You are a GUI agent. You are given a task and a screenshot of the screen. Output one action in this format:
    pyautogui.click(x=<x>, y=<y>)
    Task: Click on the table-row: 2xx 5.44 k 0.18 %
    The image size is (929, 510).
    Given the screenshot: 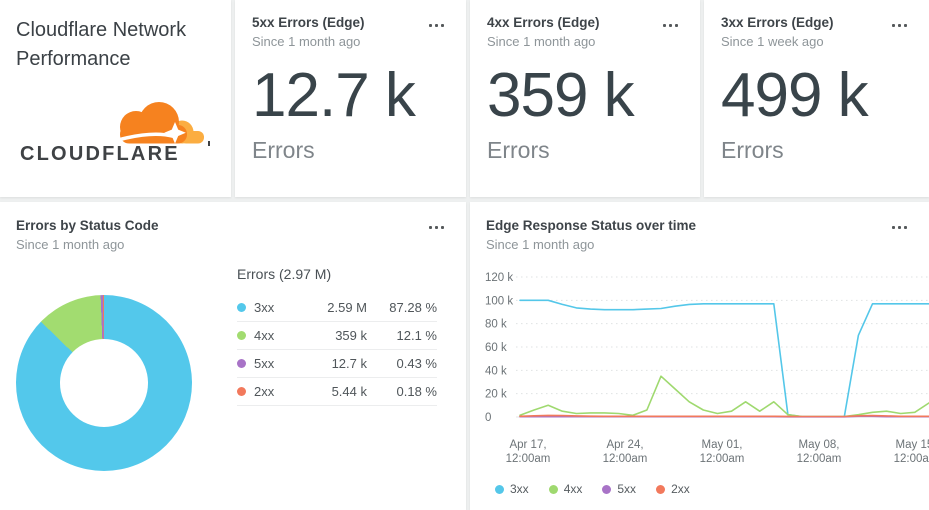 What is the action you would take?
    pyautogui.click(x=337, y=392)
    